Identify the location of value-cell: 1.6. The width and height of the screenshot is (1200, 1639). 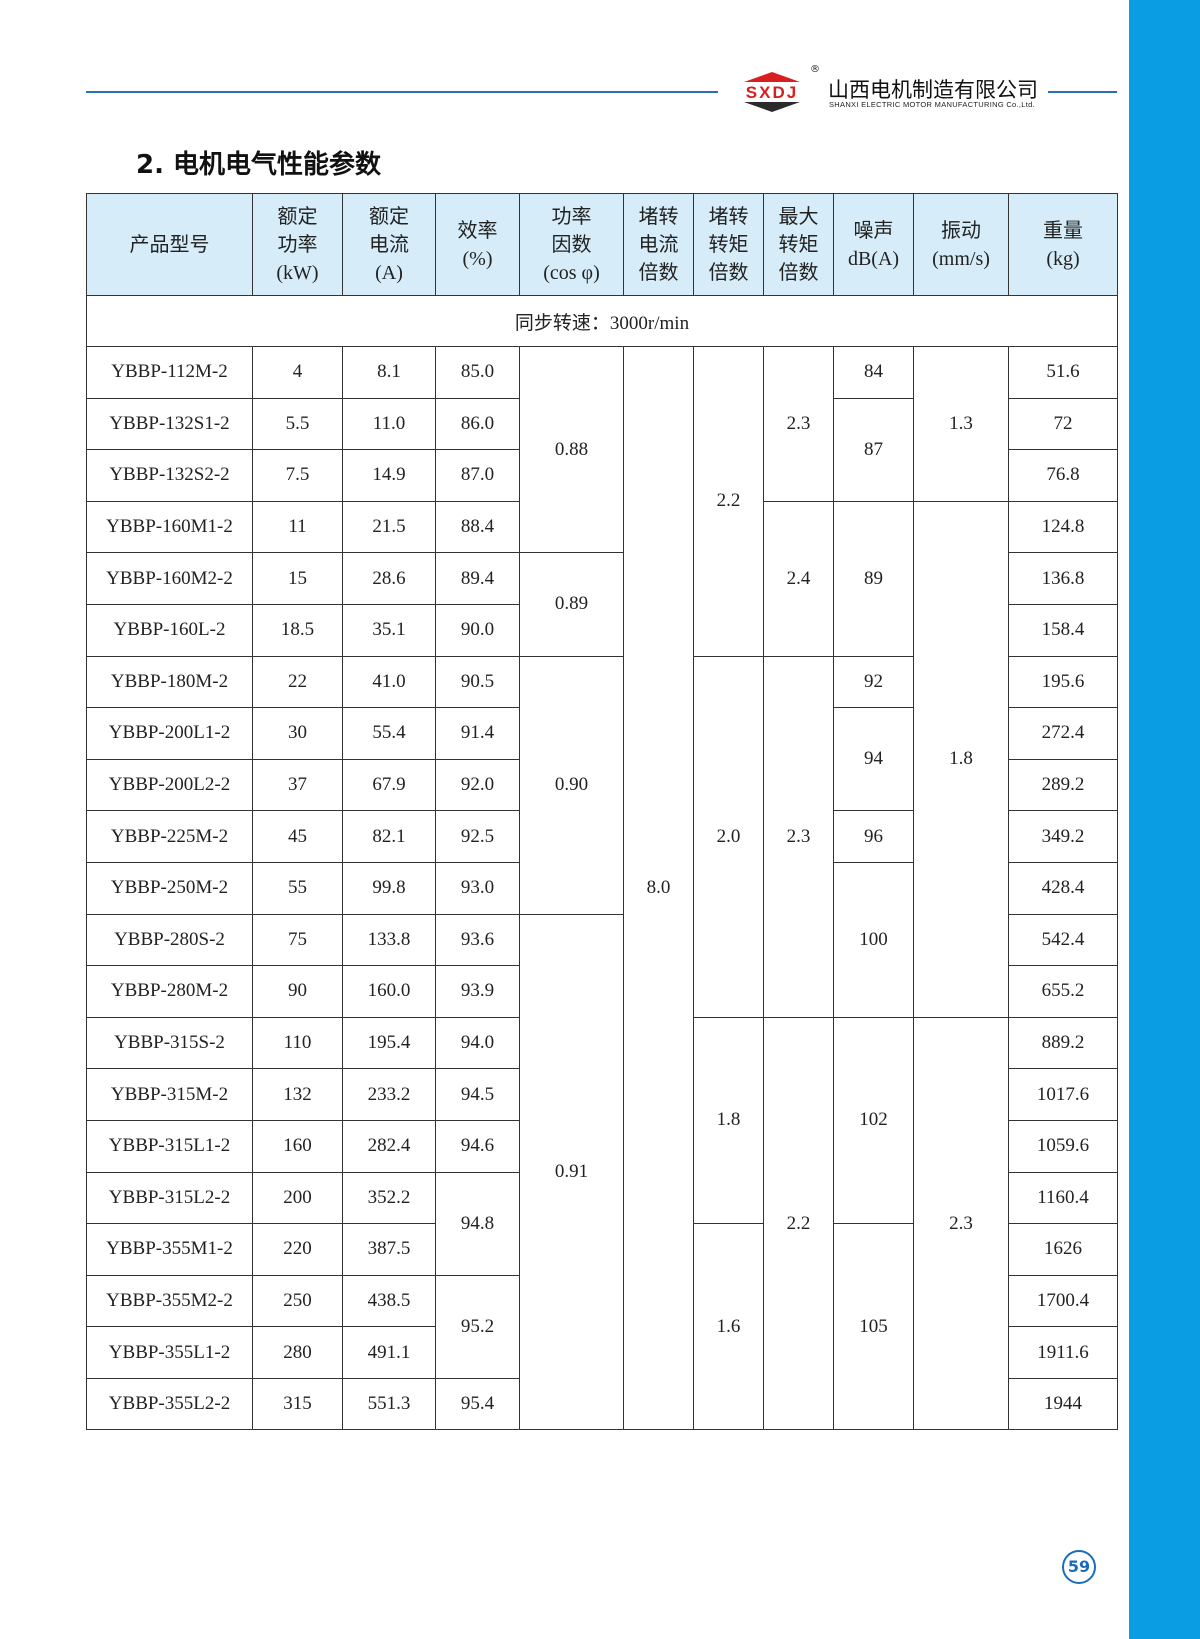
(728, 1327).